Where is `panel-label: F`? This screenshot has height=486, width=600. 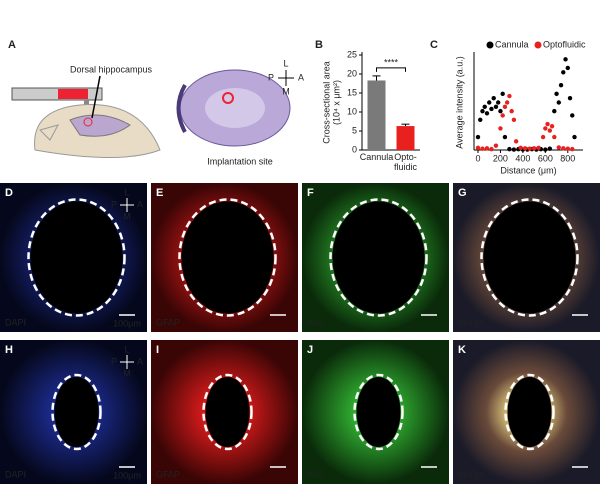
panel-label: F is located at coordinates (310, 193).